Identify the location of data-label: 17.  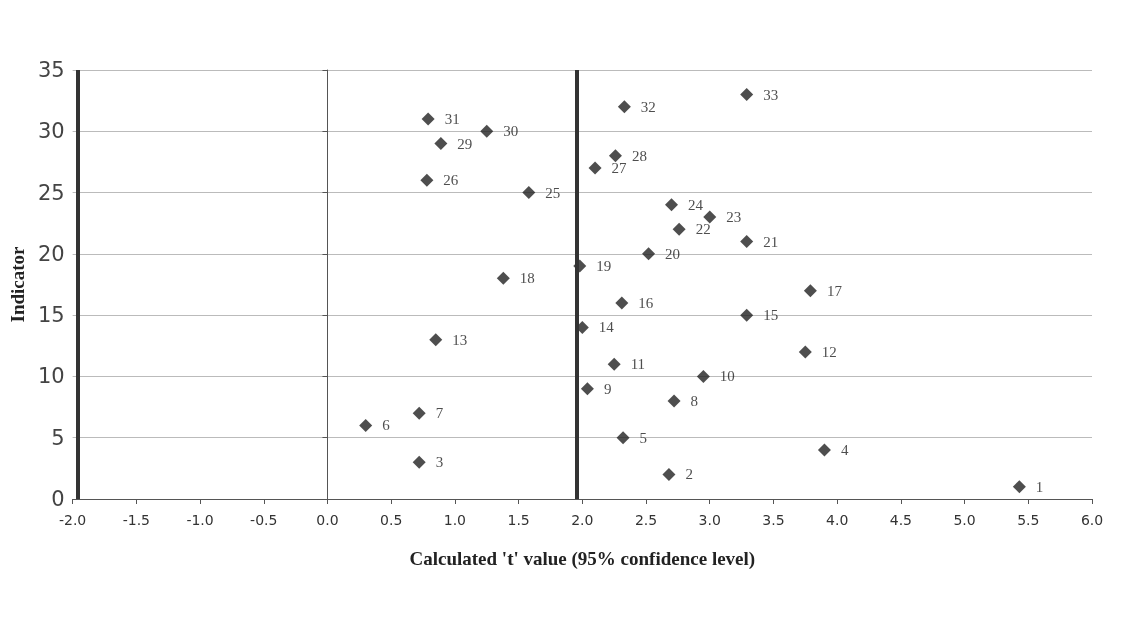
(834, 290).